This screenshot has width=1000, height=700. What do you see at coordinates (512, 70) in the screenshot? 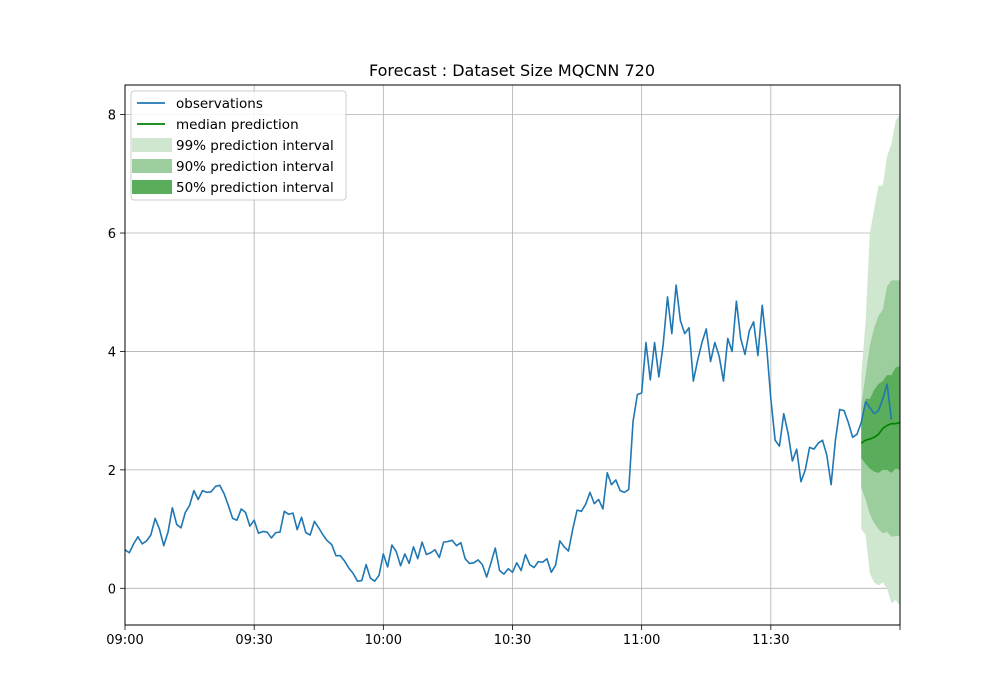
I see `chart-title: Forecast : Dataset Size MQCNN 720` at bounding box center [512, 70].